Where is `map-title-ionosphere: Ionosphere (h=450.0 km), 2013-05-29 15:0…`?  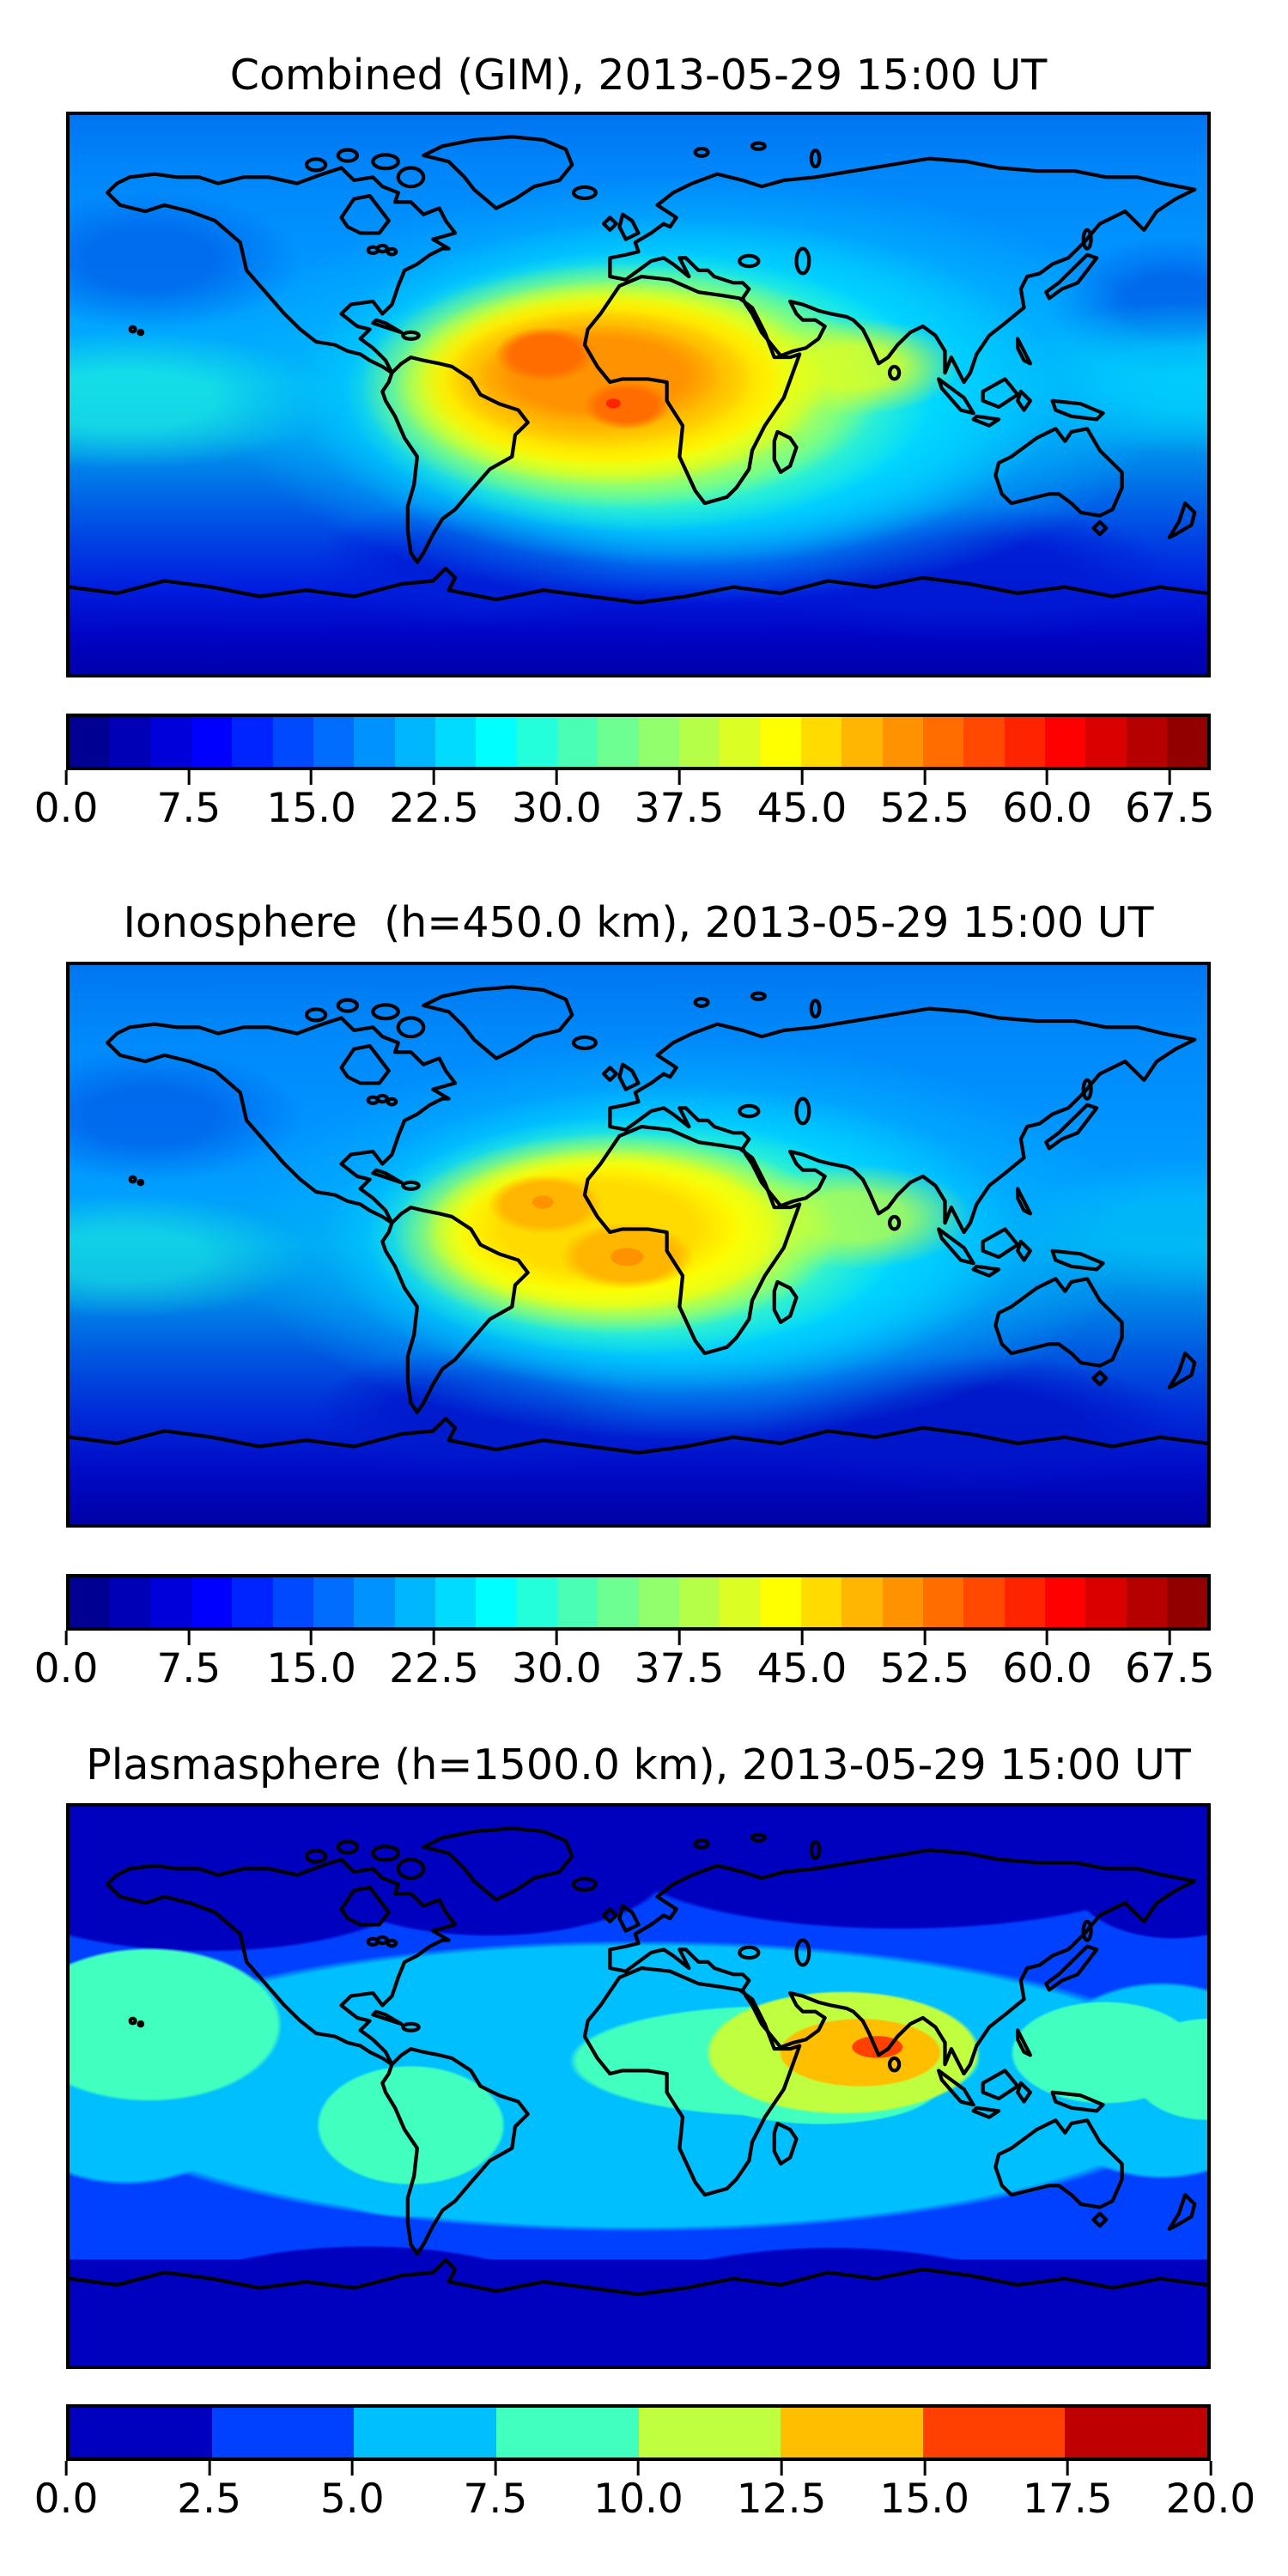 map-title-ionosphere: Ionosphere (h=450.0 km), 2013-05-29 15:0… is located at coordinates (638, 922).